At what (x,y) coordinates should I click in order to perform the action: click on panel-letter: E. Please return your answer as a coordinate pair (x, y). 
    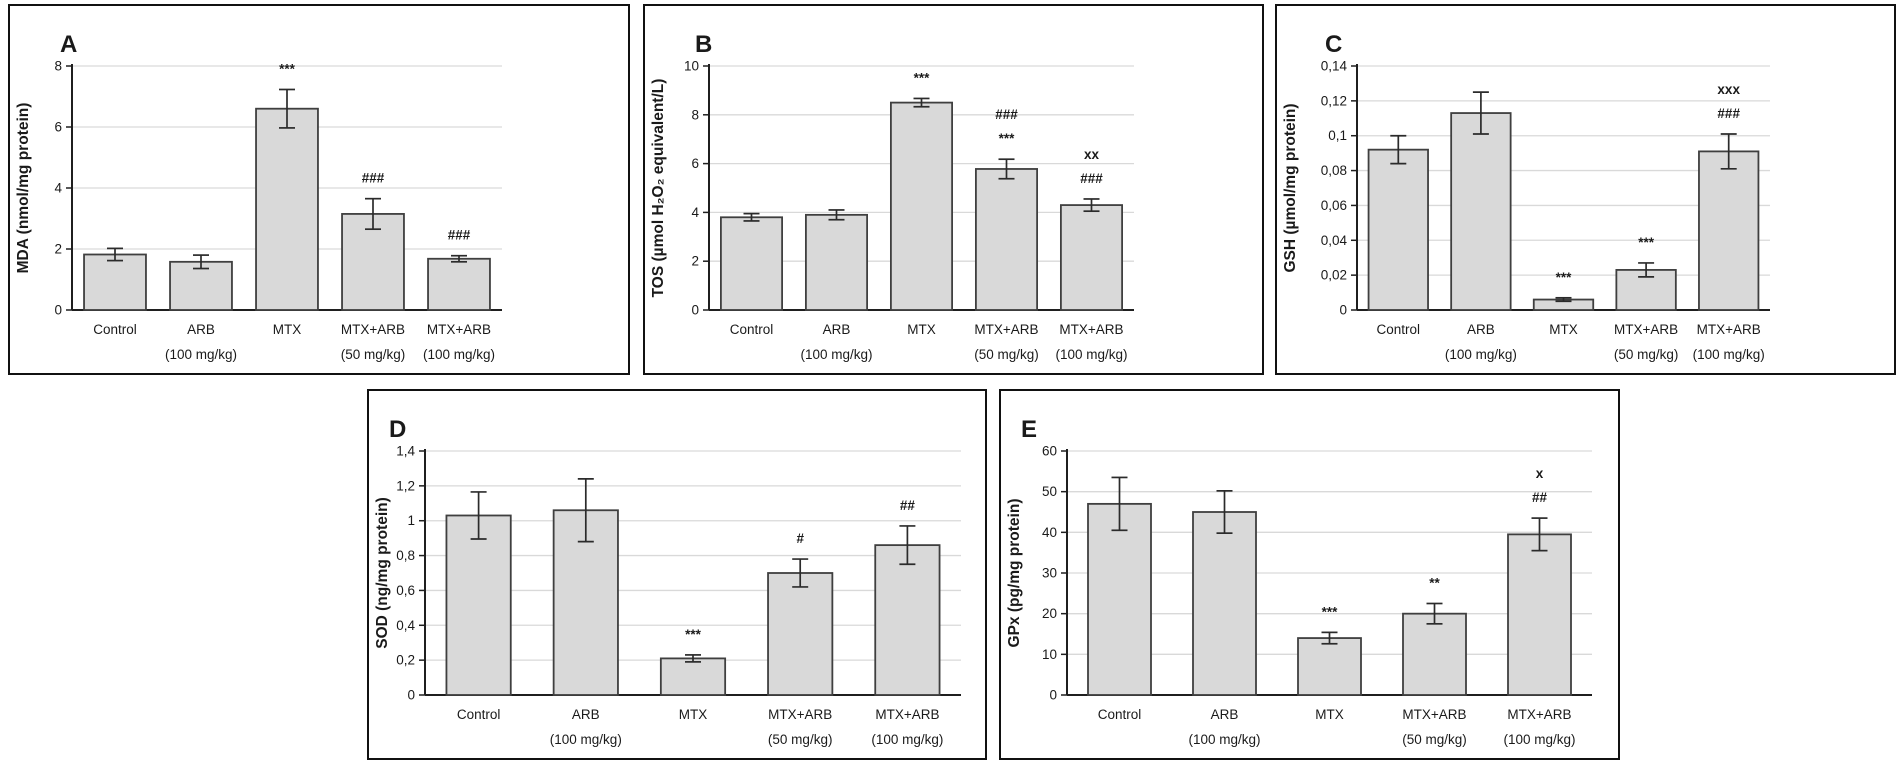
    Looking at the image, I should click on (1029, 429).